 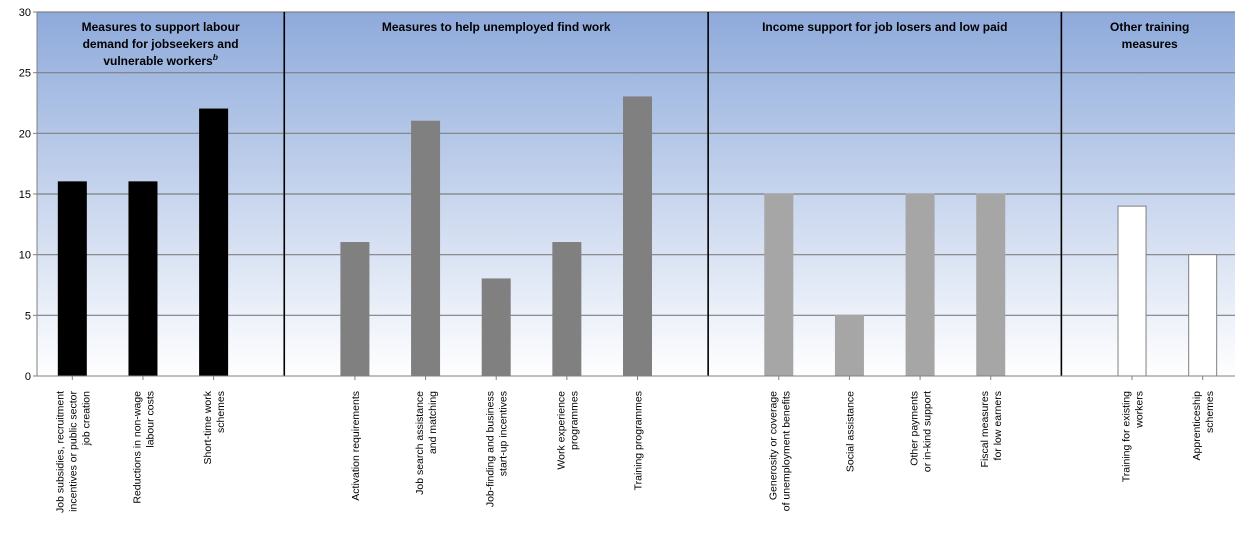 What do you see at coordinates (25, 13) in the screenshot?
I see `y-tick-label: 30` at bounding box center [25, 13].